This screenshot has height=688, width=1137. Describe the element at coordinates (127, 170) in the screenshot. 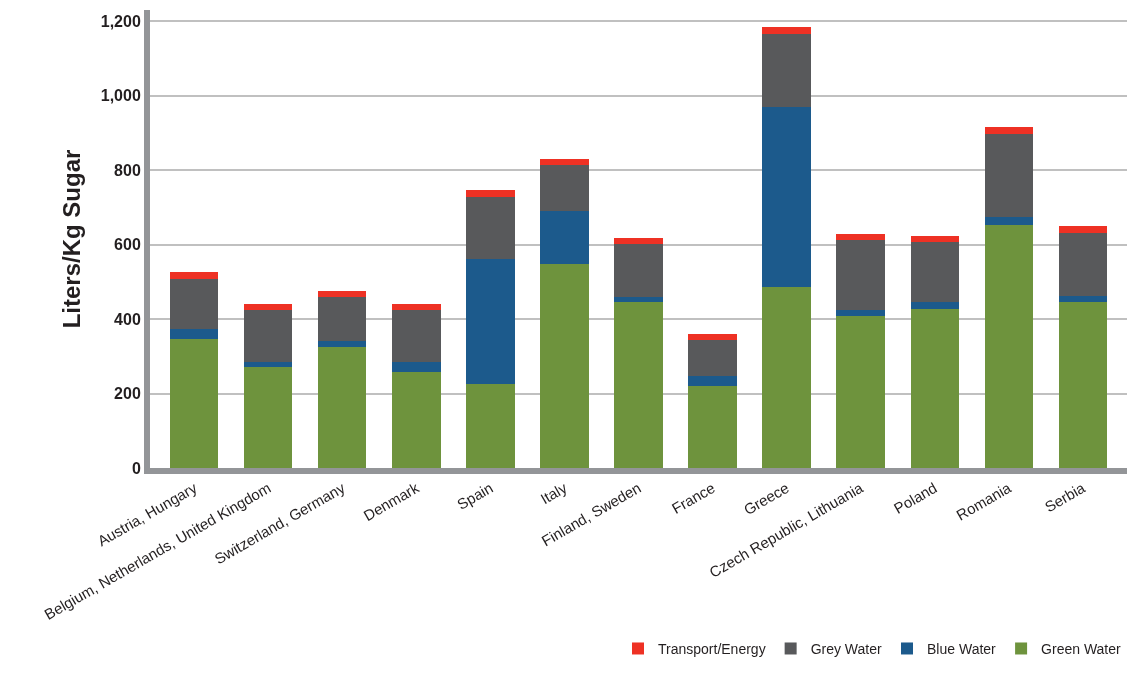

I see `y-tick-label: 800` at that location.